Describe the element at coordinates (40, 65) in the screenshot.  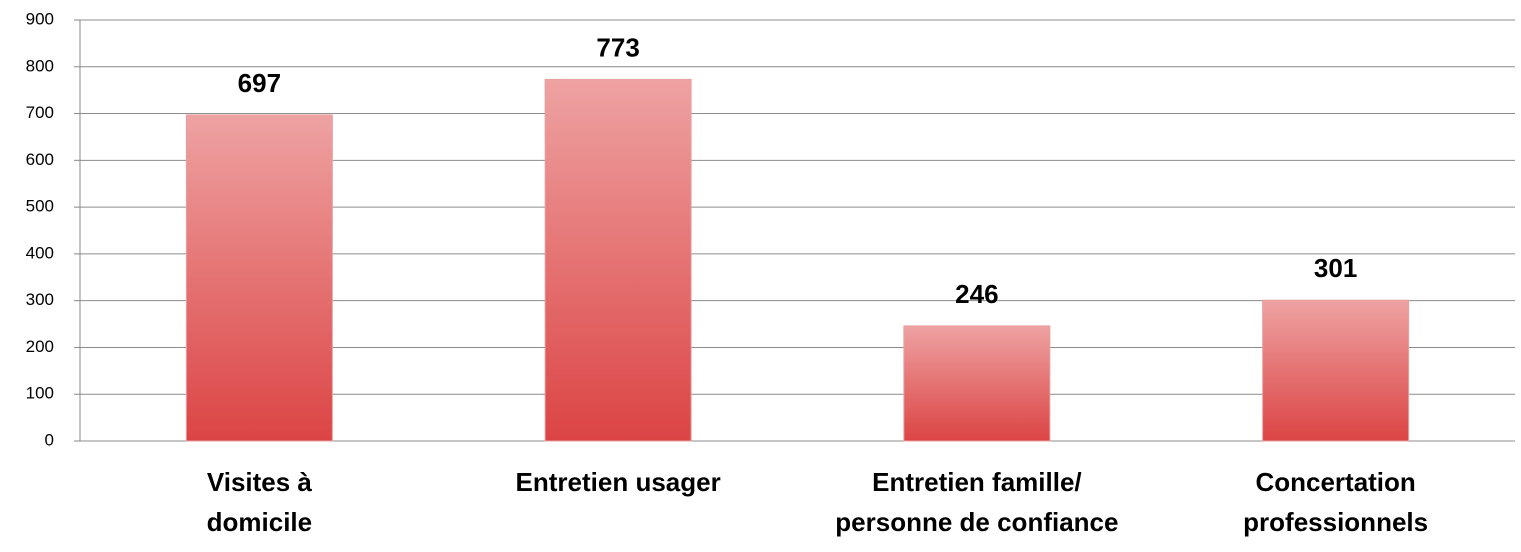
I see `y-tick-label: 800` at that location.